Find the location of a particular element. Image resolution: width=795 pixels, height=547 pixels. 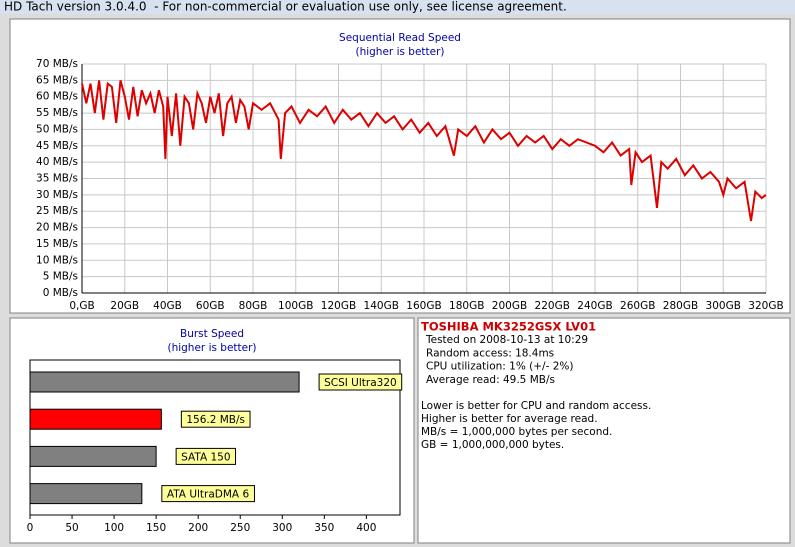

x-tick-label: 150 is located at coordinates (156, 528).